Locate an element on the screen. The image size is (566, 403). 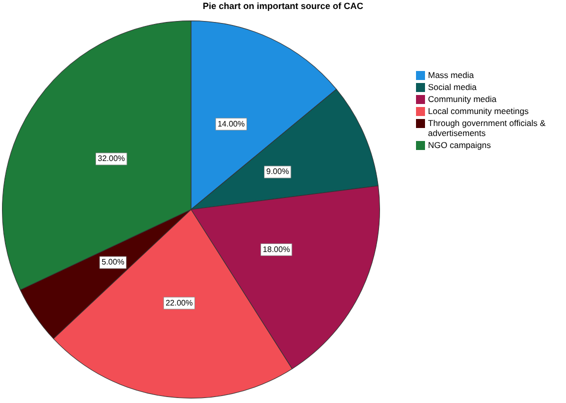
data-label: 9.00% is located at coordinates (277, 171).